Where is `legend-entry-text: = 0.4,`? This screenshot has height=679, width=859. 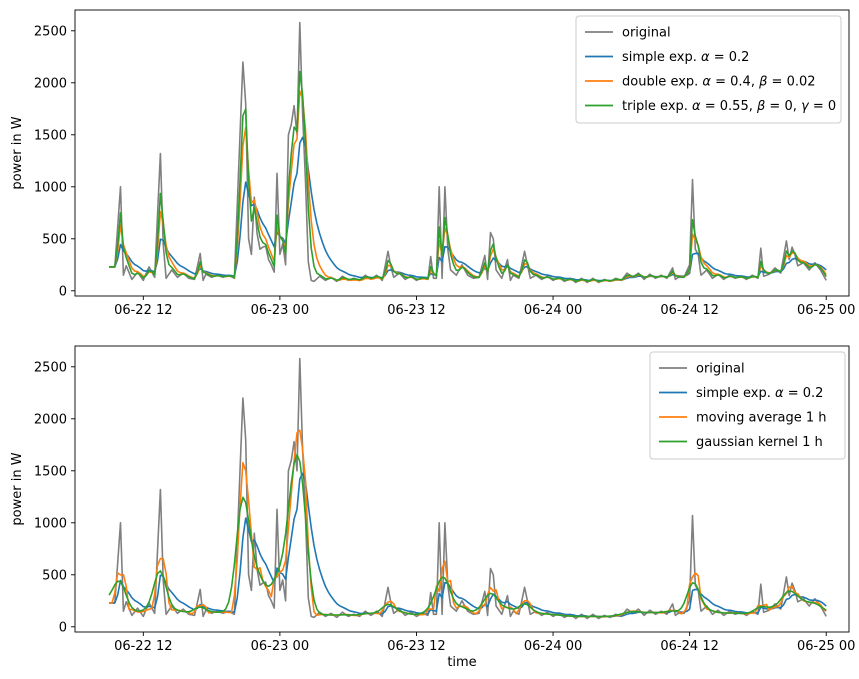
legend-entry-text: = 0.4, is located at coordinates (735, 82).